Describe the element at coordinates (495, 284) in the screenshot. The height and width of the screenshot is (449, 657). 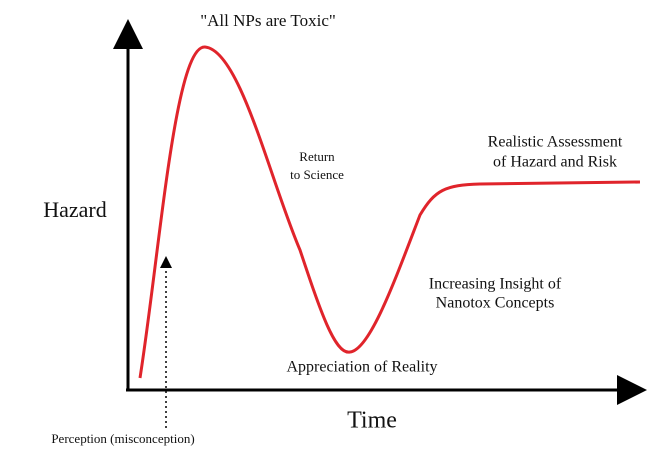
I see `annotation: Increasing Insight of` at that location.